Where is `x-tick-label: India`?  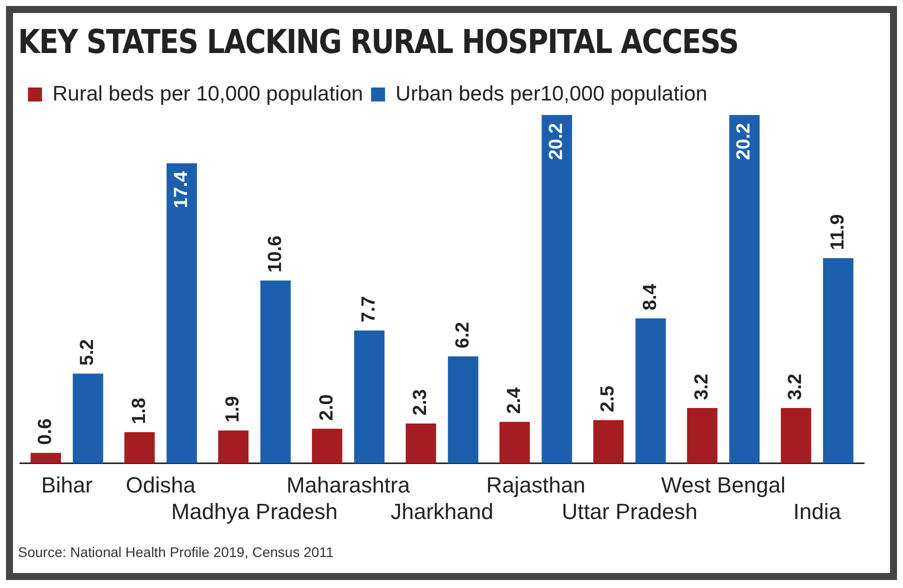
x-tick-label: India is located at coordinates (817, 511).